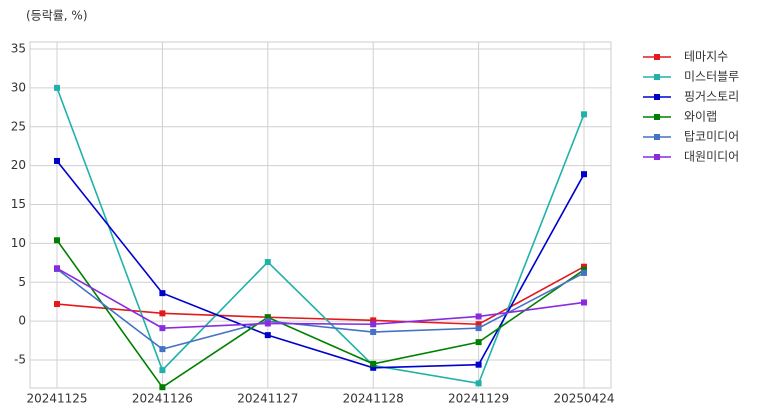 The width and height of the screenshot is (768, 416). What do you see at coordinates (711, 137) in the screenshot?
I see `legend-label: 탑코미디어` at bounding box center [711, 137].